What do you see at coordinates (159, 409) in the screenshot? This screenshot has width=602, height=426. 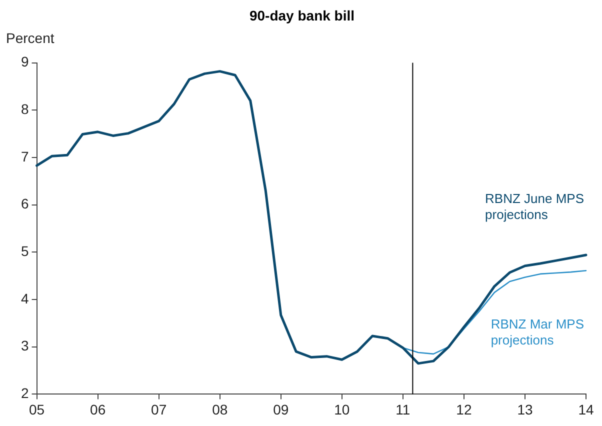 I see `x-tick-label: 07` at bounding box center [159, 409].